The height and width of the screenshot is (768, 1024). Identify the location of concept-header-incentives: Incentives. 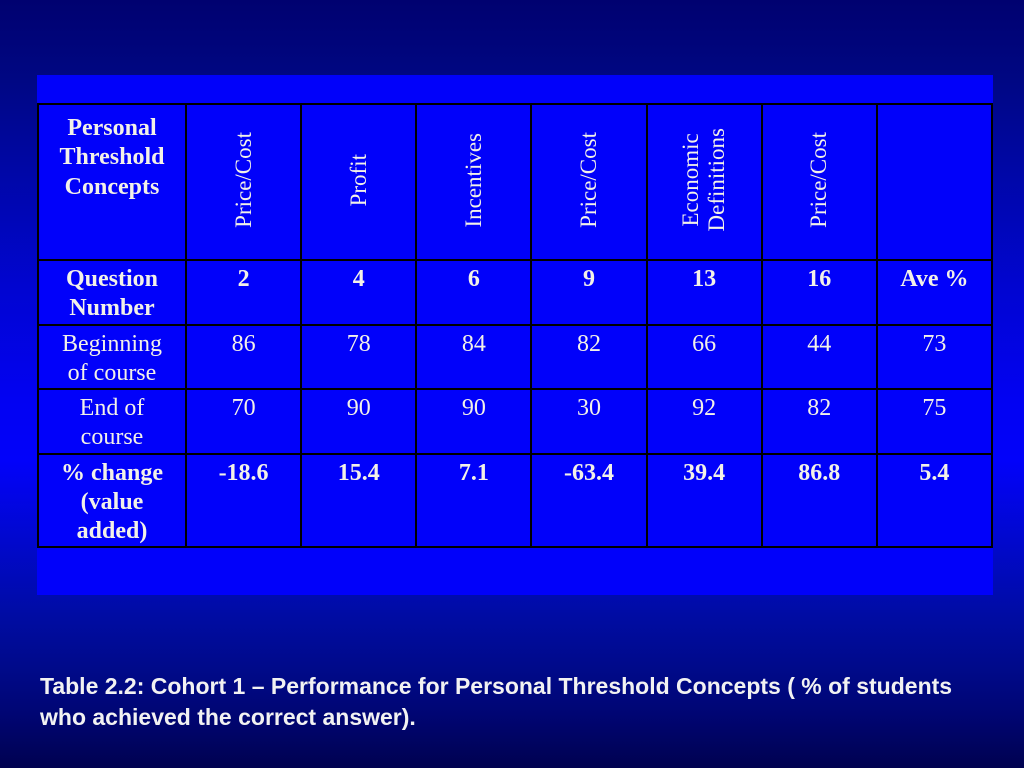
(474, 182).